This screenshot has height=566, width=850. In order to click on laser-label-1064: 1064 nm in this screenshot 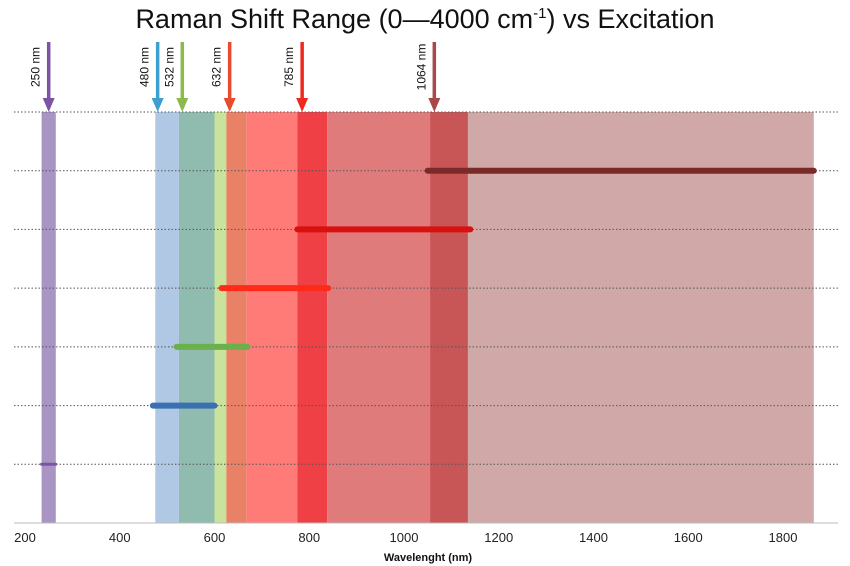, I will do `click(421, 67)`.